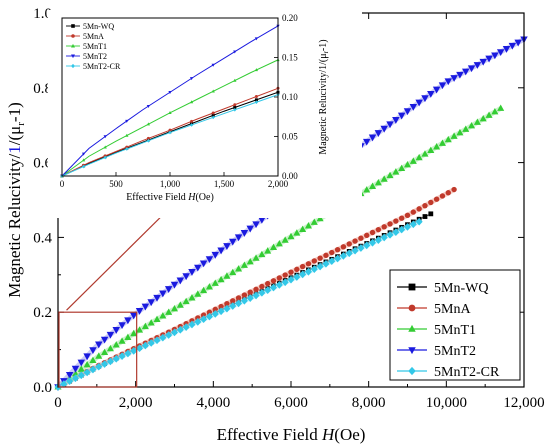 The width and height of the screenshot is (550, 448). I want to click on legend-label: 5MnT1, so click(455, 330).